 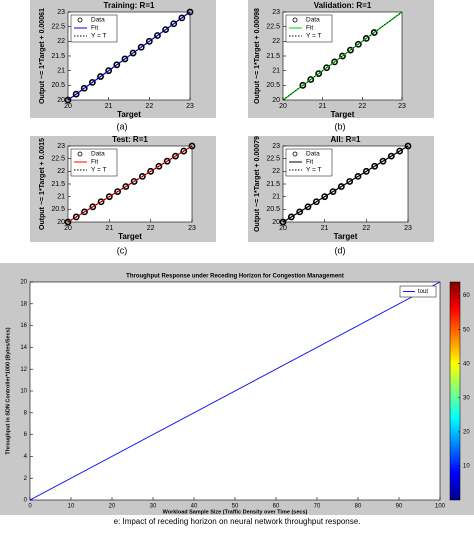 What do you see at coordinates (358, 507) in the screenshot?
I see `x-tick-label: 80` at bounding box center [358, 507].